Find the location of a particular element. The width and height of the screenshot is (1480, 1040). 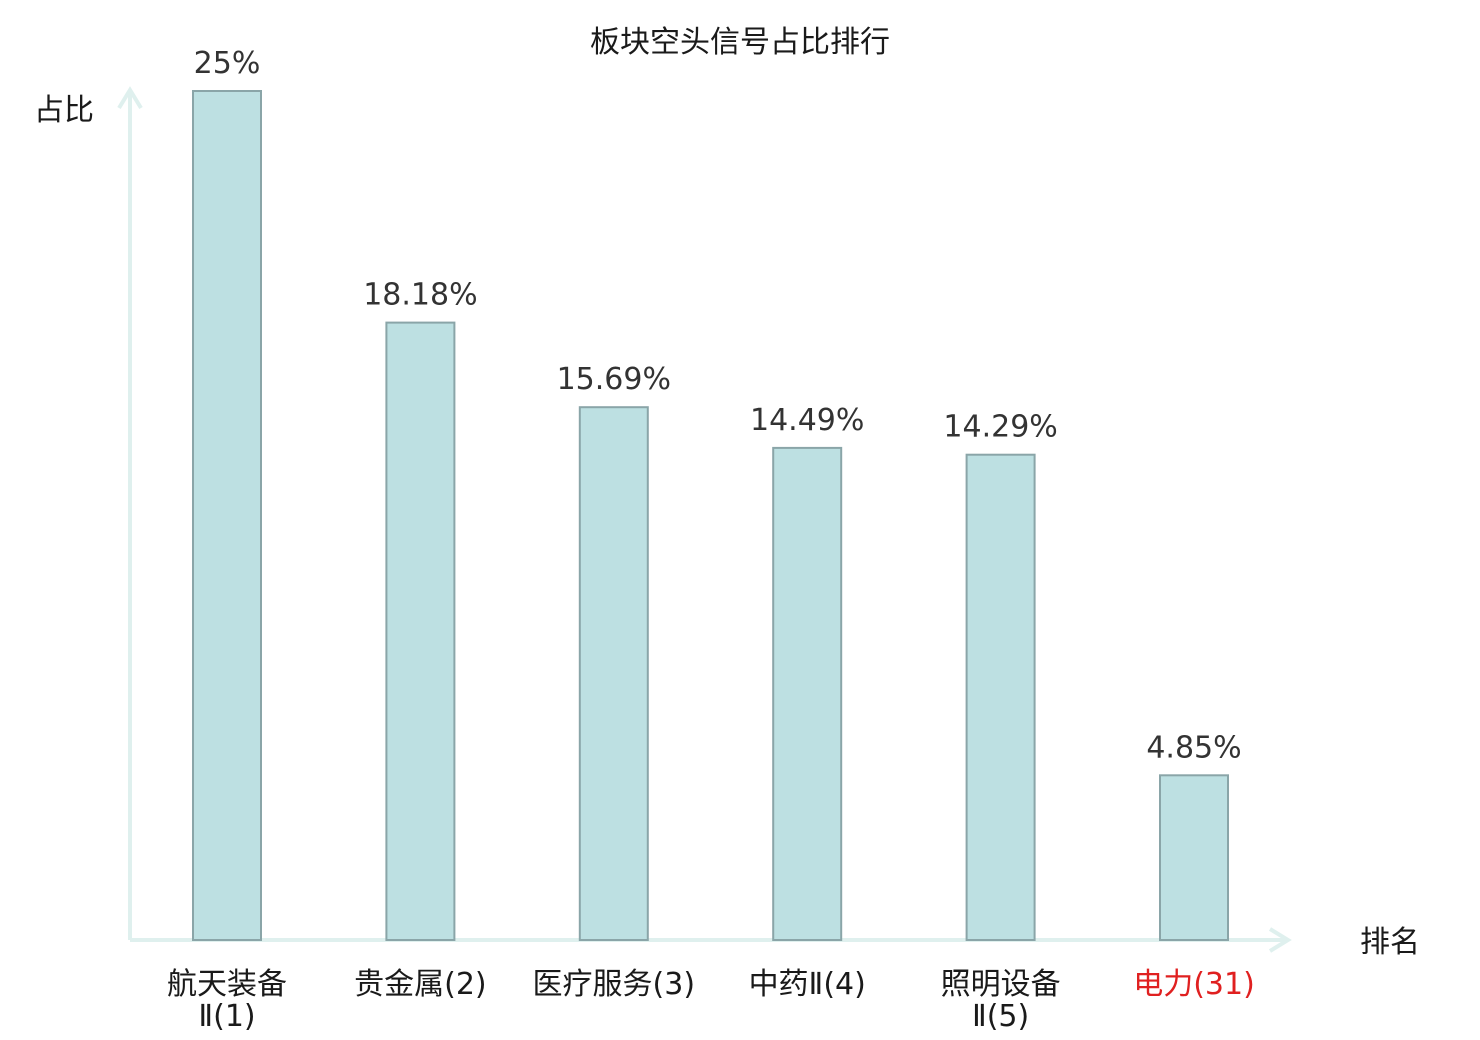

value-label-3: 15.69% is located at coordinates (614, 379).